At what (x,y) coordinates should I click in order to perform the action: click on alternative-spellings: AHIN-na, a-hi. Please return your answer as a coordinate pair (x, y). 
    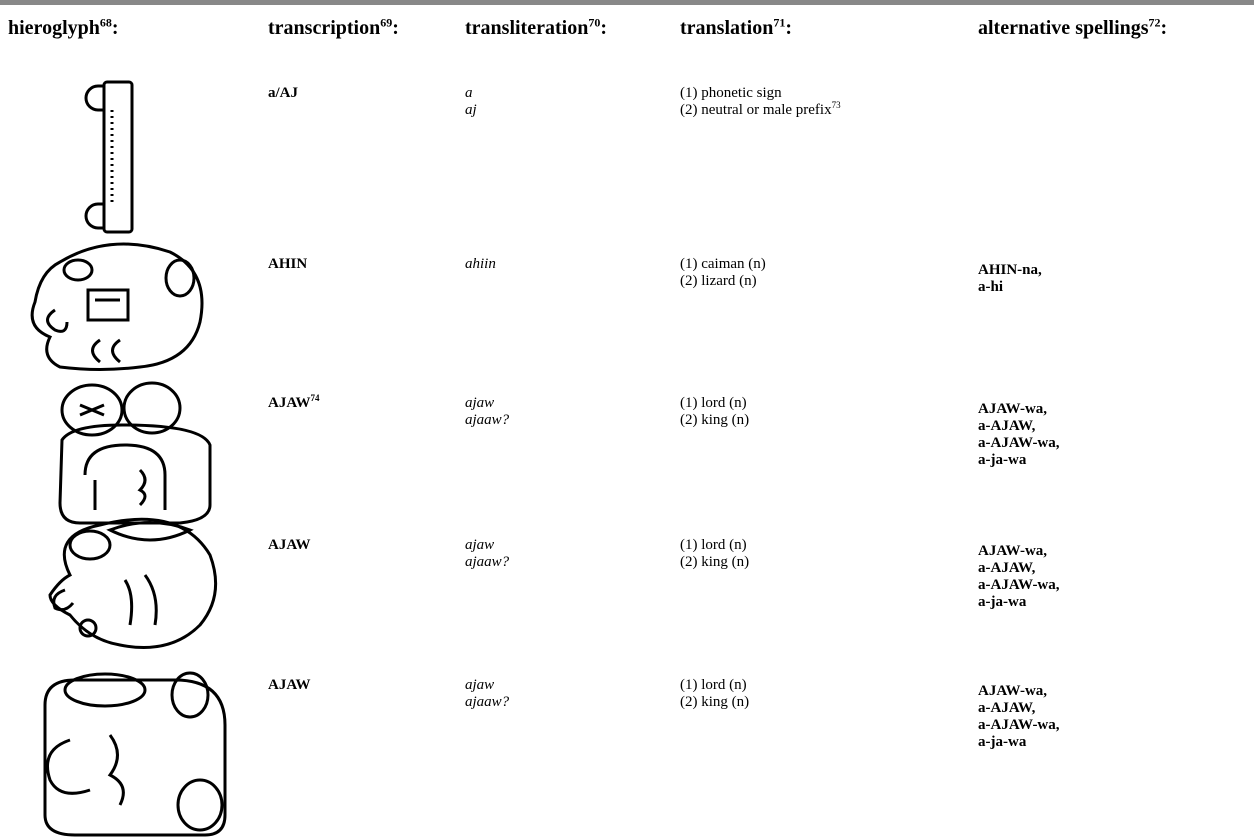
    Looking at the image, I should click on (1010, 279).